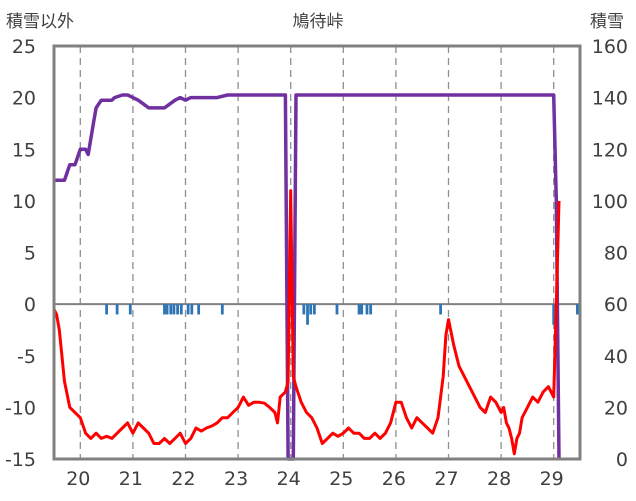 This screenshot has width=636, height=501. Describe the element at coordinates (616, 357) in the screenshot. I see `y-right-tick-label: 40` at that location.